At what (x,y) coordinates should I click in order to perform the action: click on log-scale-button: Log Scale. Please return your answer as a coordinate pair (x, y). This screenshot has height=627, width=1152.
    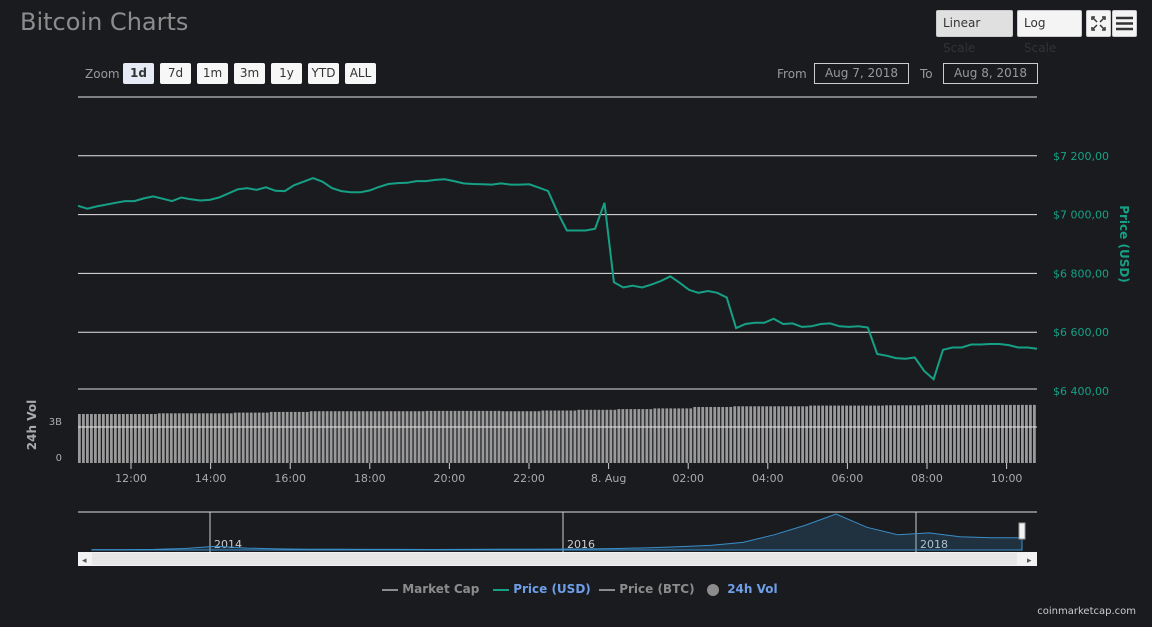
    Looking at the image, I should click on (1049, 32).